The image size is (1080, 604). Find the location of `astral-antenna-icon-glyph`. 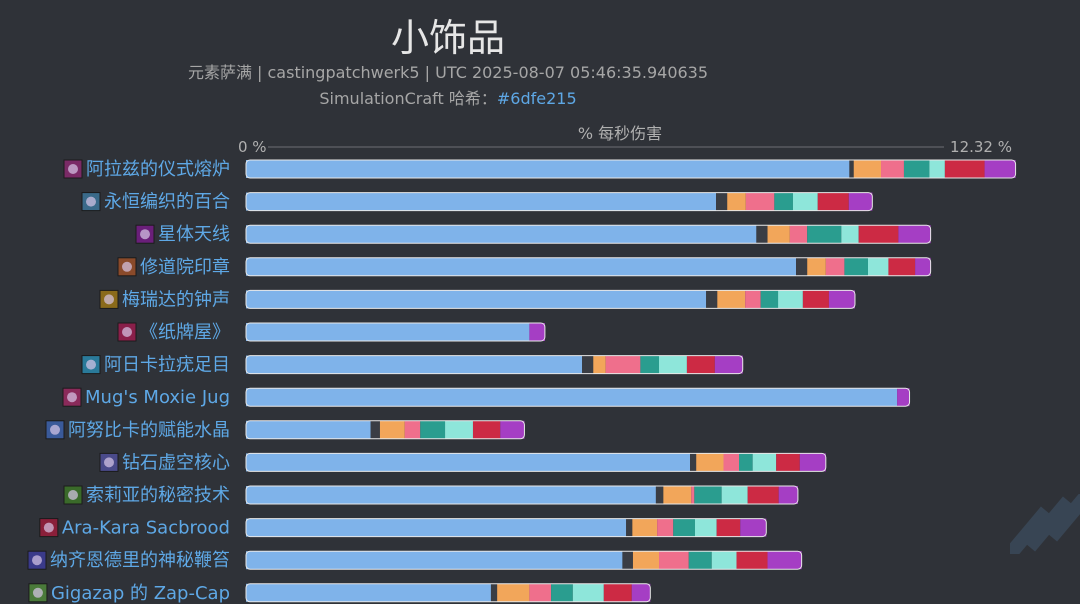

astral-antenna-icon-glyph is located at coordinates (145, 234).